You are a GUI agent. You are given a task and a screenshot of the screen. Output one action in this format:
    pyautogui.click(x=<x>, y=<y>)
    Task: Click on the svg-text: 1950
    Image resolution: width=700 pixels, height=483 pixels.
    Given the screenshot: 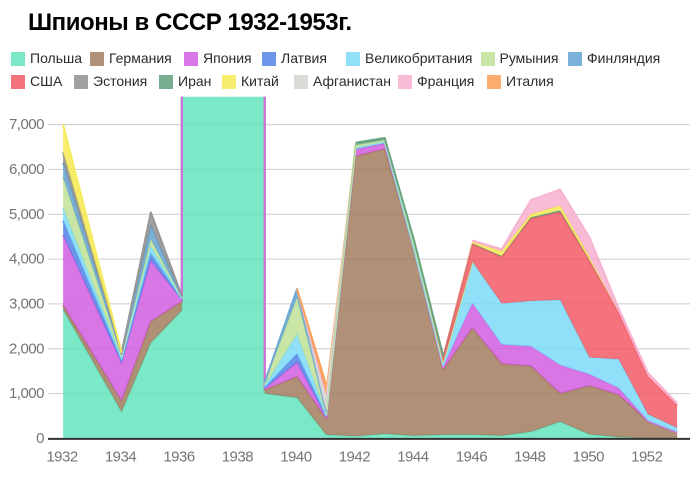 What is the action you would take?
    pyautogui.click(x=589, y=456)
    